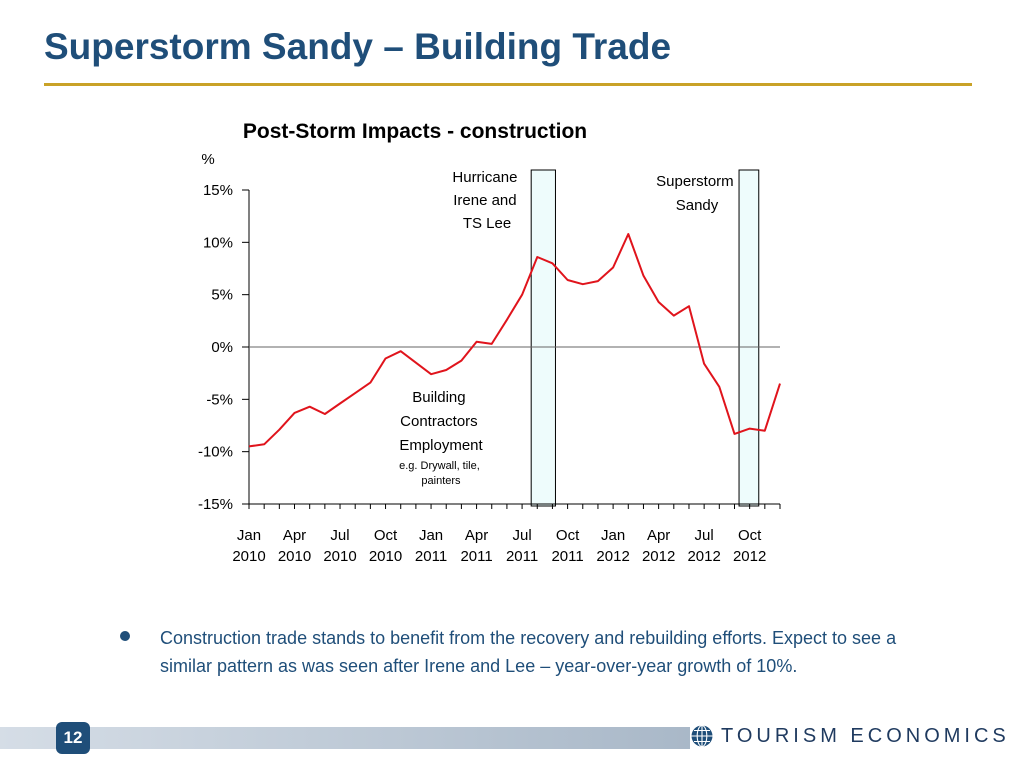 The height and width of the screenshot is (768, 1024). What do you see at coordinates (125, 636) in the screenshot?
I see `bullet-marker` at bounding box center [125, 636].